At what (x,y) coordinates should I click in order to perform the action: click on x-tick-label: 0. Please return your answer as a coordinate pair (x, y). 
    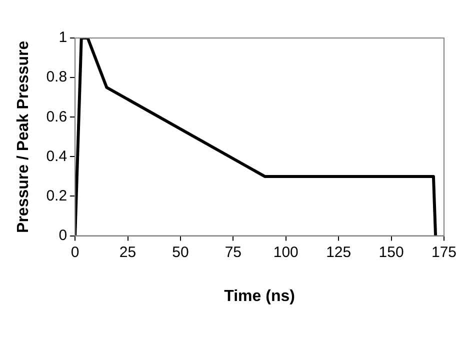
    Looking at the image, I should click on (75, 252).